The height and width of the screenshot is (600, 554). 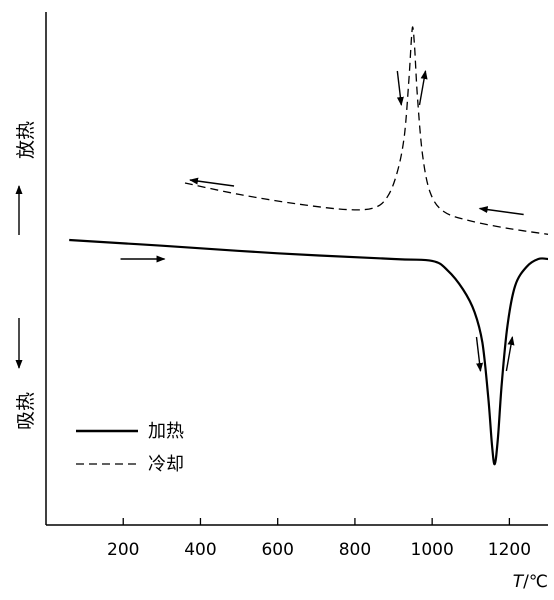 I want to click on x-tick-label: 200, so click(x=123, y=550).